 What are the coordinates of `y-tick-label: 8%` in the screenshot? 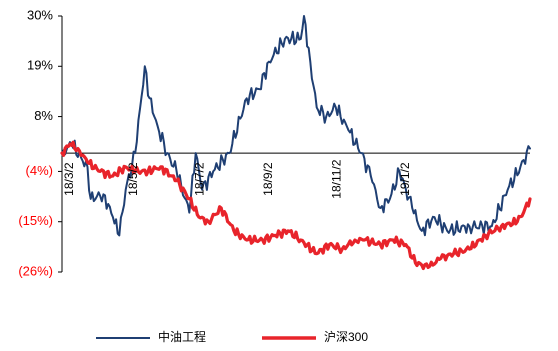 It's located at (43, 115).